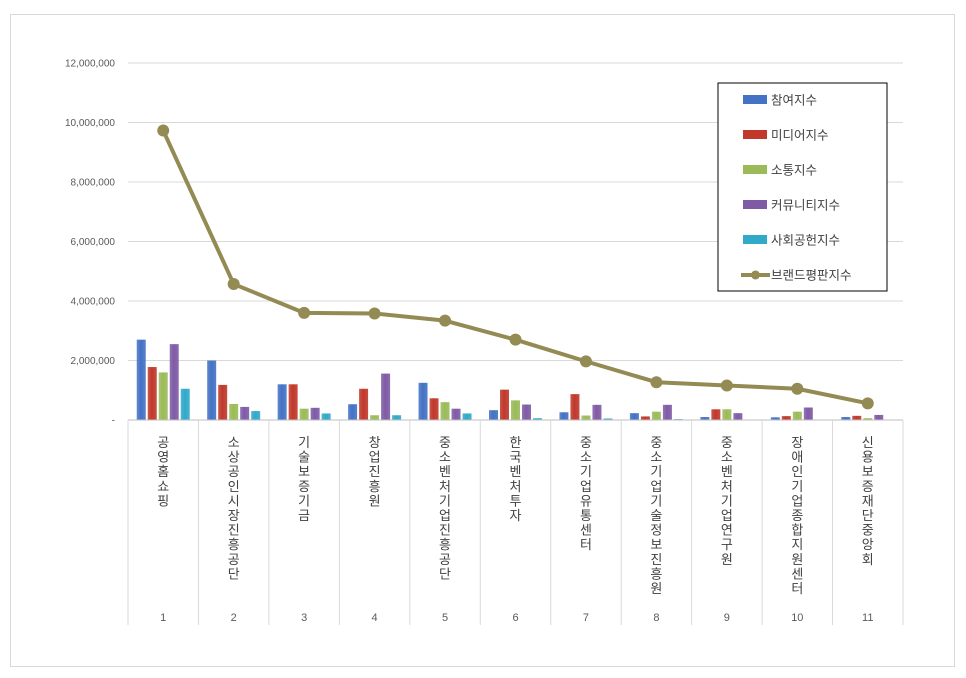  What do you see at coordinates (586, 618) in the screenshot?
I see `x-rank-label-7: 7` at bounding box center [586, 618].